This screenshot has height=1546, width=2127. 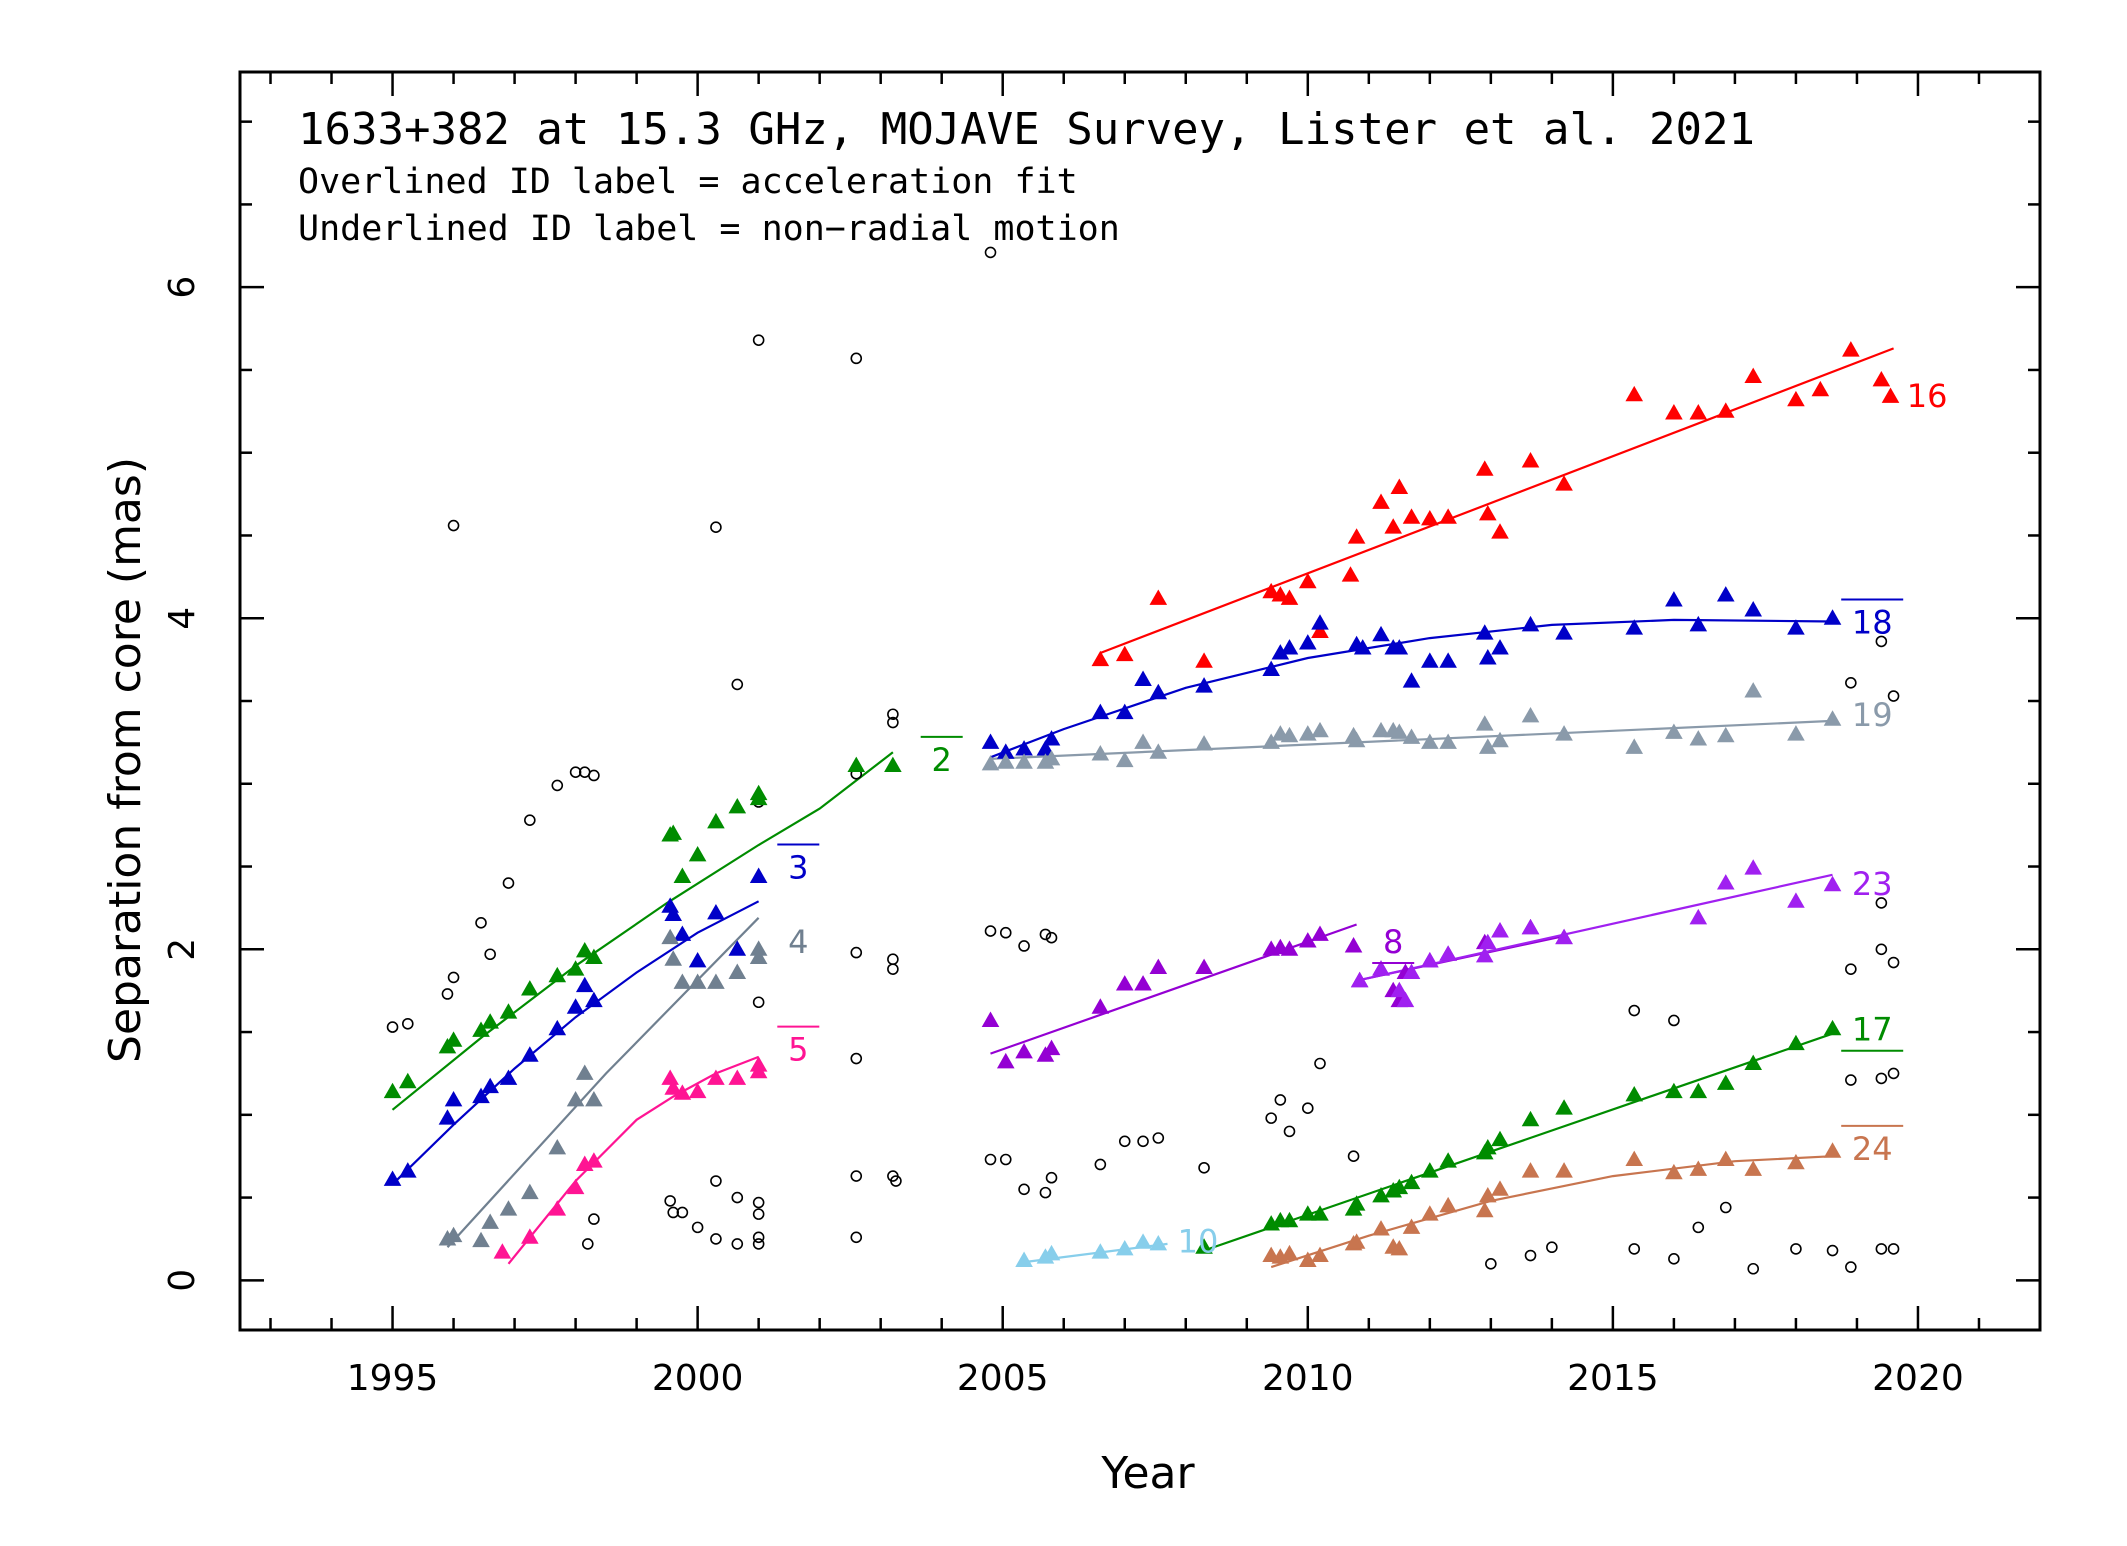 I want to click on component-label-19: 19, so click(x=1872, y=715).